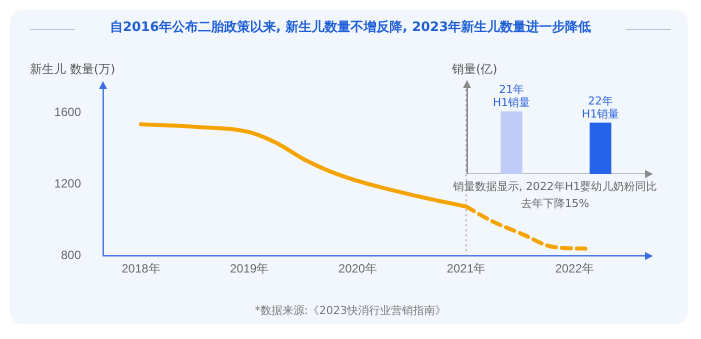 Image resolution: width=701 pixels, height=339 pixels. What do you see at coordinates (358, 268) in the screenshot?
I see `x-tick-label: 2020年` at bounding box center [358, 268].